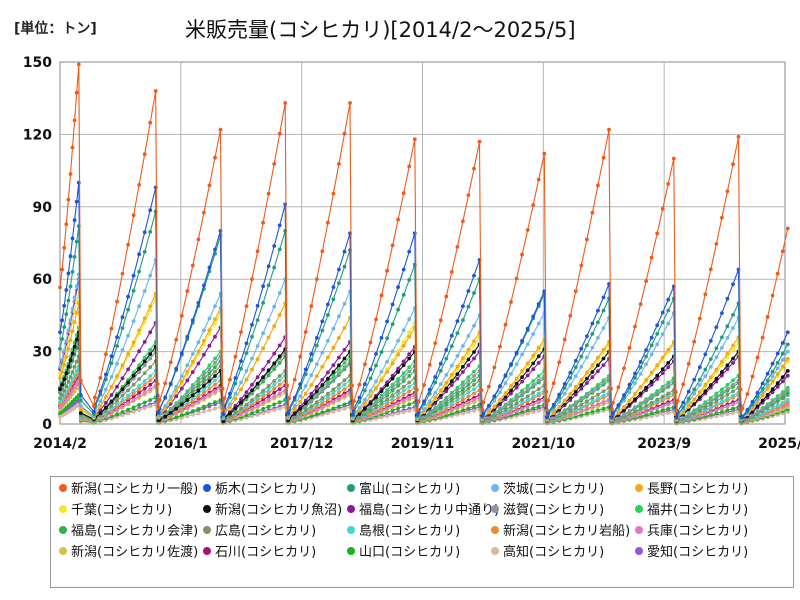 This screenshot has width=800, height=600. What do you see at coordinates (266, 552) in the screenshot?
I see `legend-label: 石川(コシヒカリ)` at bounding box center [266, 552].